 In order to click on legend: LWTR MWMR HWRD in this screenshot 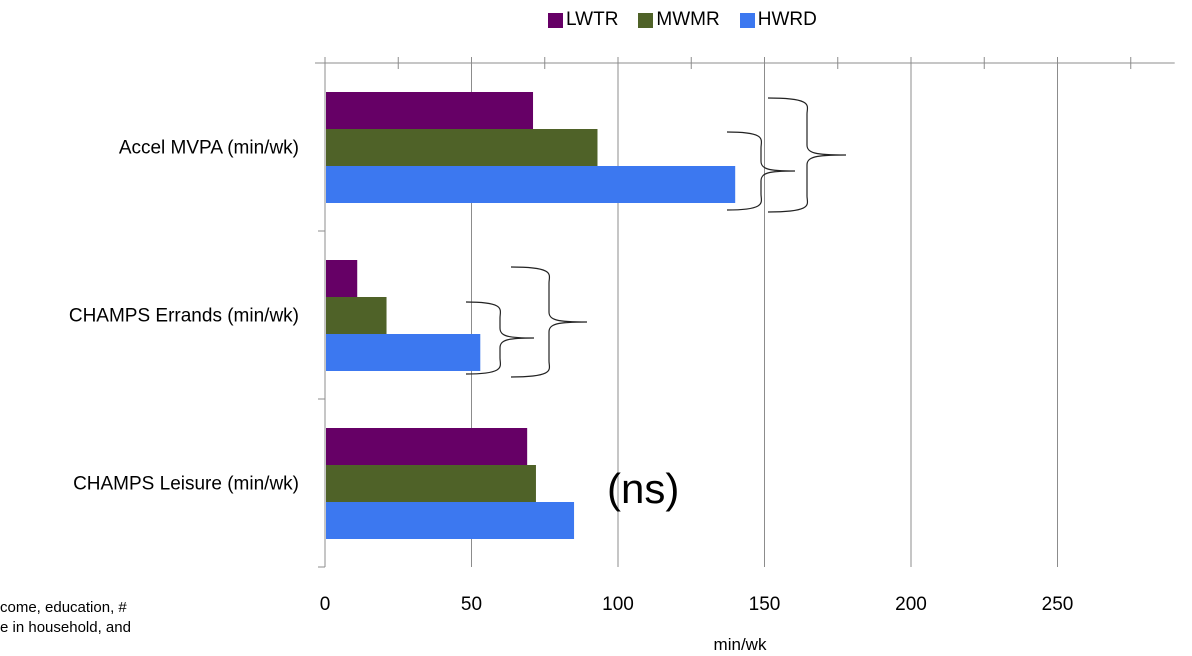, I will do `click(682, 20)`.